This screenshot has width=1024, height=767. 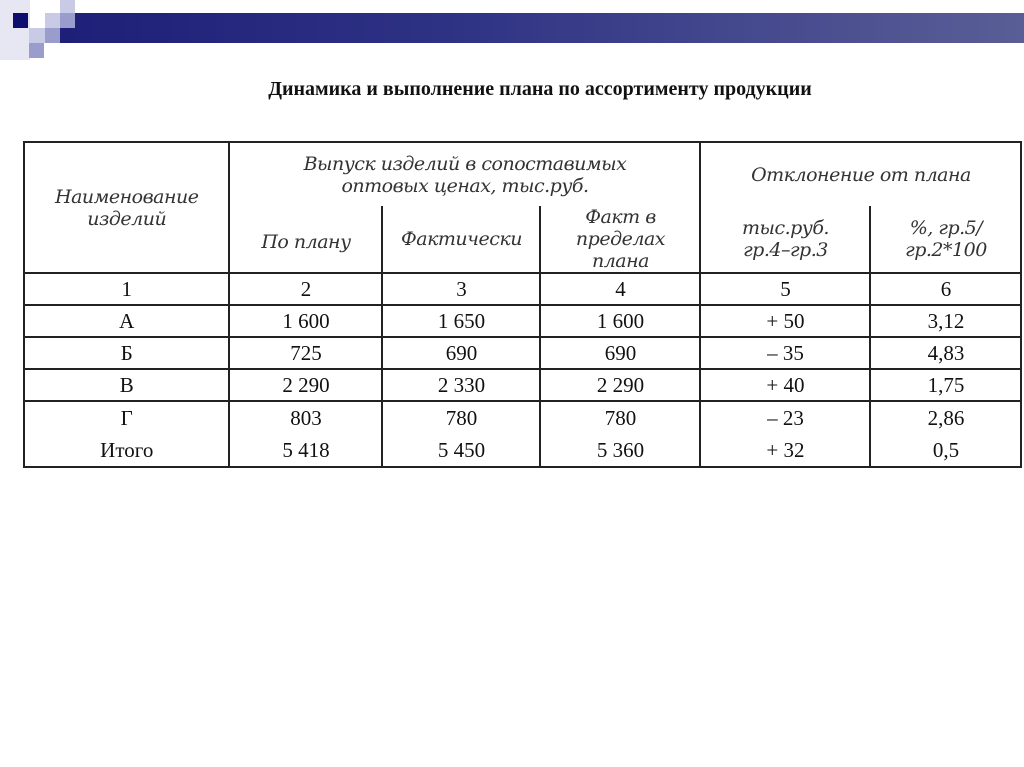 I want to click on cell: 803, so click(x=306, y=417).